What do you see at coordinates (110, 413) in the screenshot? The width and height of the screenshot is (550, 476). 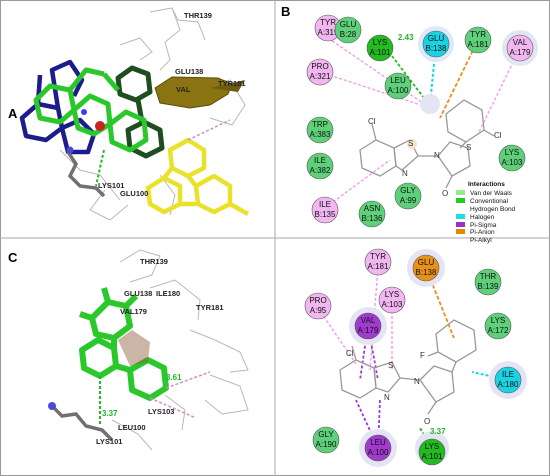 I see `dist-label-337-c: 3.37` at bounding box center [110, 413].